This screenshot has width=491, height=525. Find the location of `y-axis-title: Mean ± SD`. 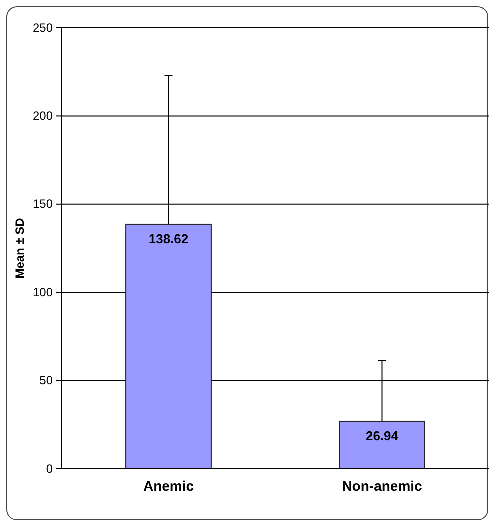

y-axis-title: Mean ± SD is located at coordinates (20, 248).